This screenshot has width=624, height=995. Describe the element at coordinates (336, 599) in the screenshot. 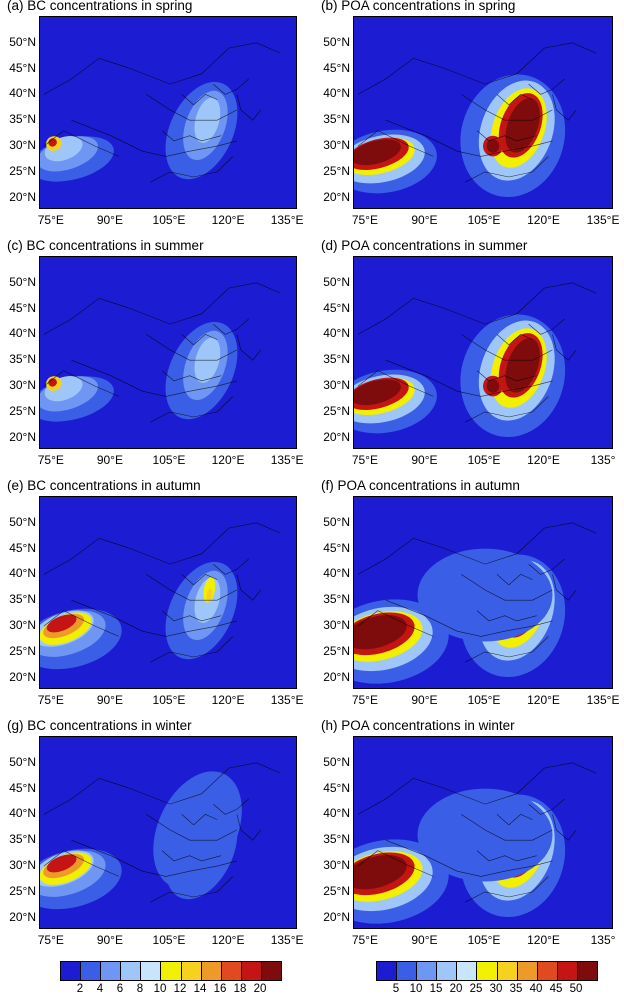

I see `lat-label: 35°N` at that location.